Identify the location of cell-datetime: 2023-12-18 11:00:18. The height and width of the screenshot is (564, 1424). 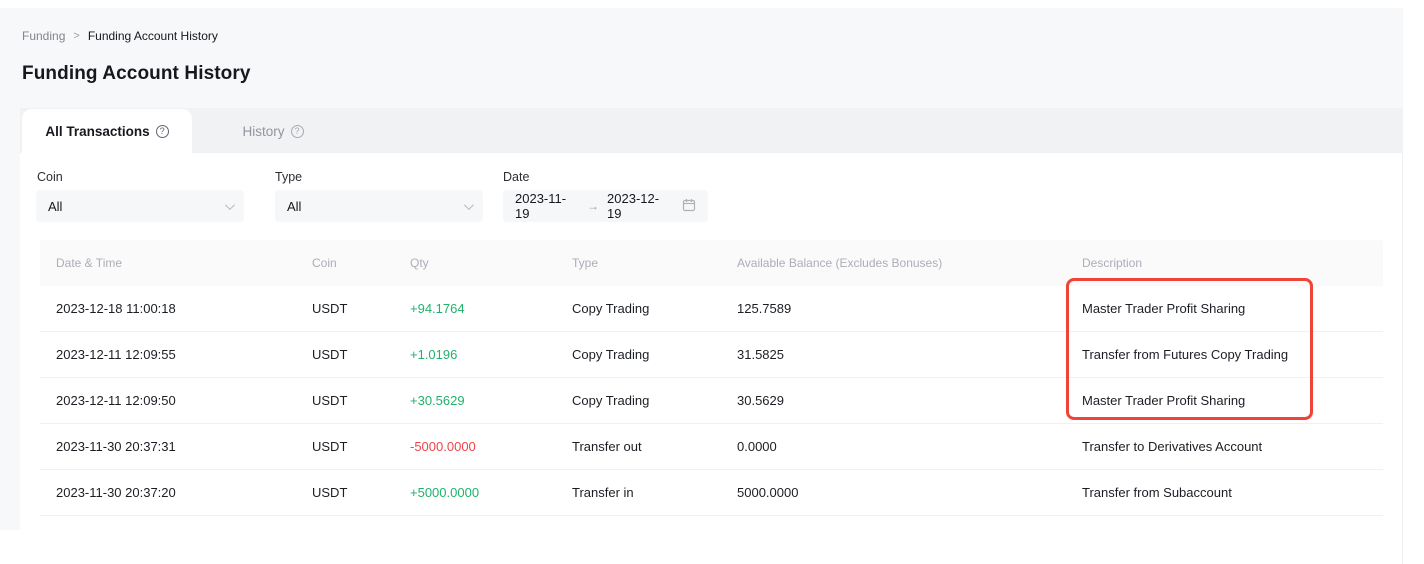
(116, 308).